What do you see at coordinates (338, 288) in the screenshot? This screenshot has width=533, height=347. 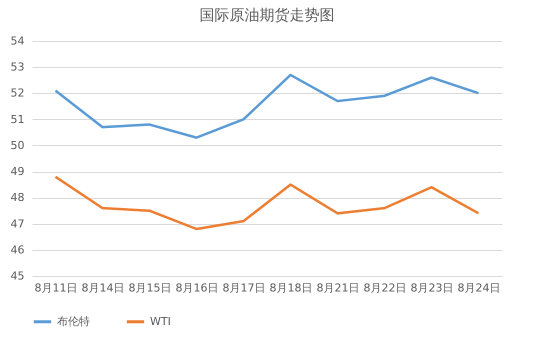 I see `x-tick-label: 8月21日` at bounding box center [338, 288].